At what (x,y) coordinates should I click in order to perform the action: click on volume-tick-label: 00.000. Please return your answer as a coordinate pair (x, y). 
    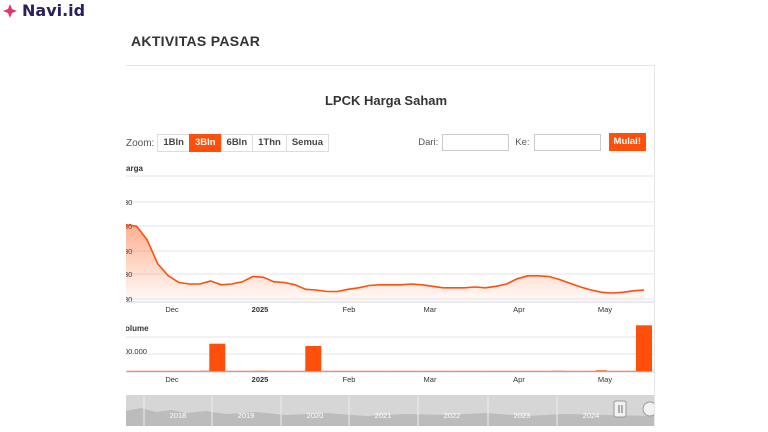
    Looking at the image, I should click on (136, 351).